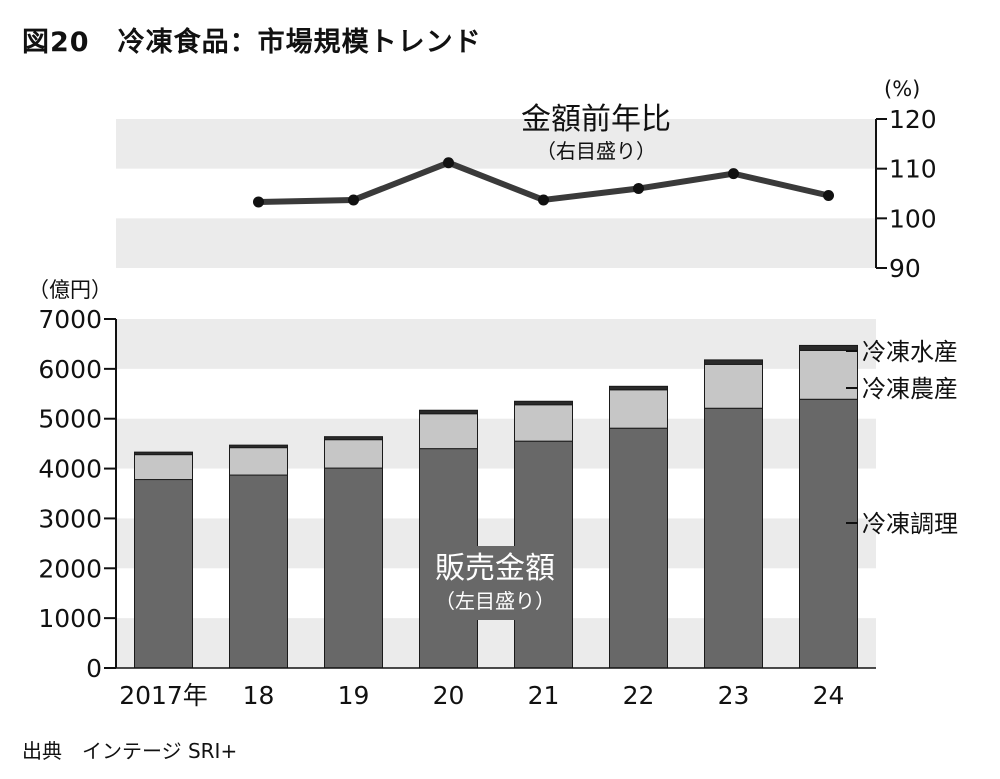 This screenshot has height=779, width=1000. I want to click on x-tick-label: 2017年, so click(163, 695).